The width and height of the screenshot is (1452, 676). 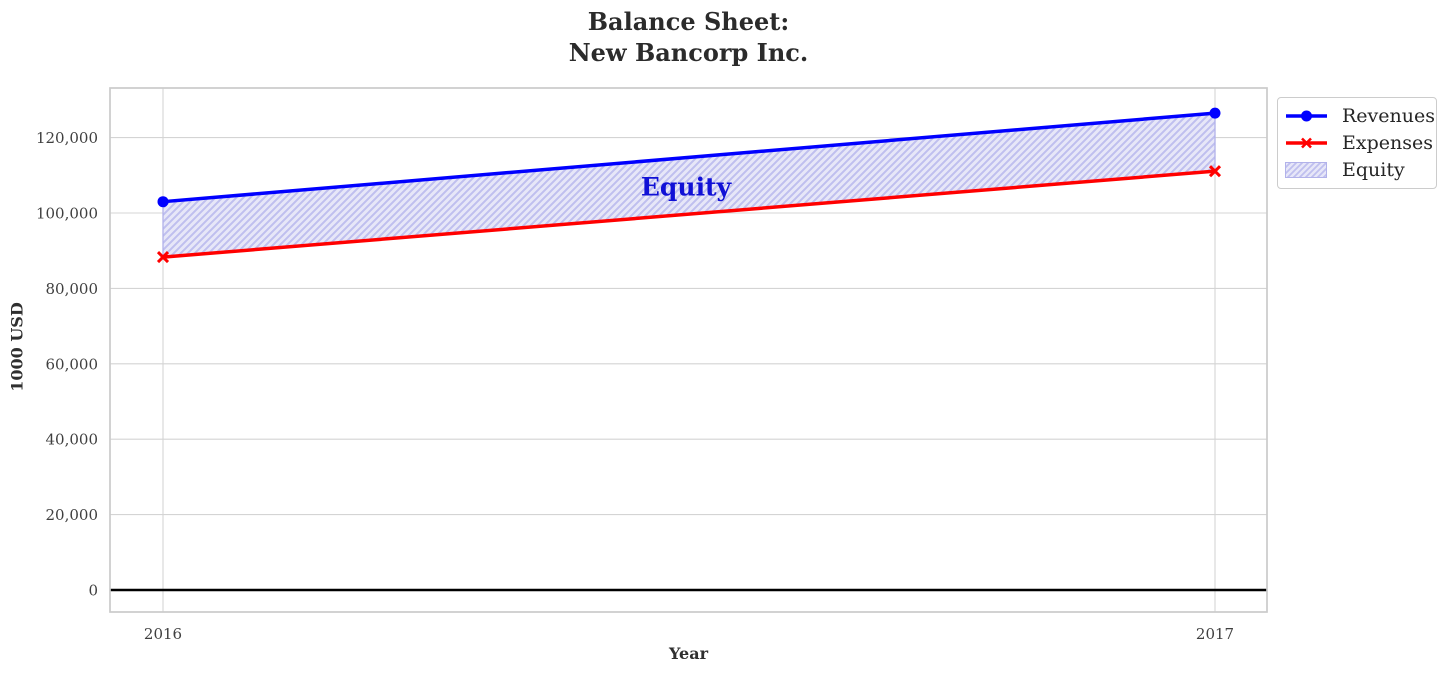 What do you see at coordinates (72, 289) in the screenshot?
I see `svg-text: 80,000` at bounding box center [72, 289].